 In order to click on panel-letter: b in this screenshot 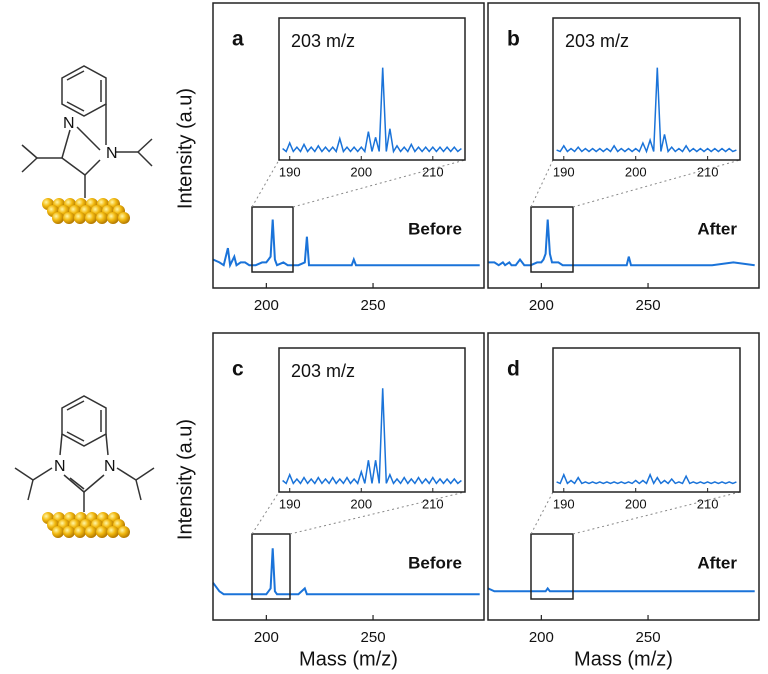, I will do `click(513, 39)`.